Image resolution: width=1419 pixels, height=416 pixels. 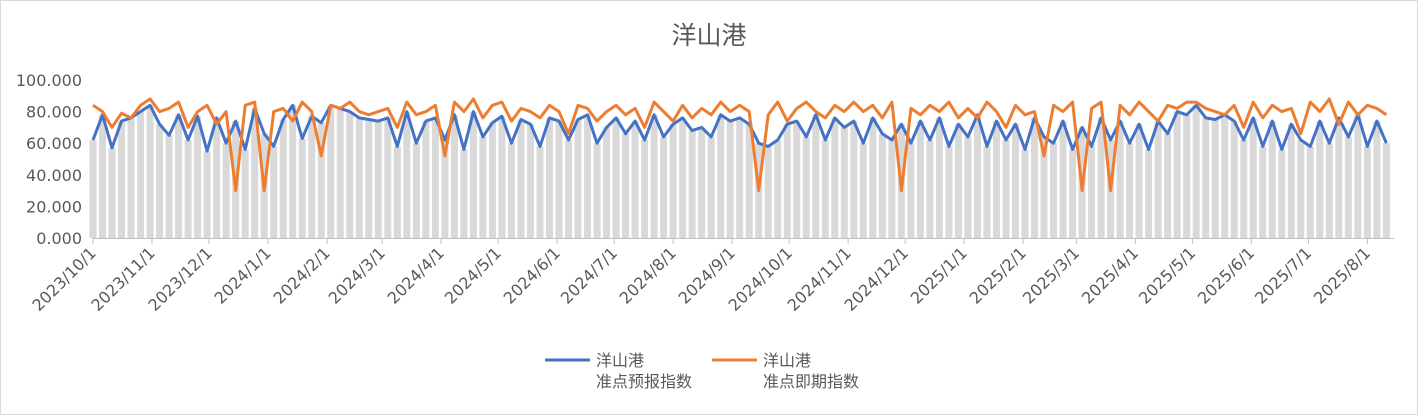 I want to click on y-tick-label: 40.000, so click(x=54, y=175).